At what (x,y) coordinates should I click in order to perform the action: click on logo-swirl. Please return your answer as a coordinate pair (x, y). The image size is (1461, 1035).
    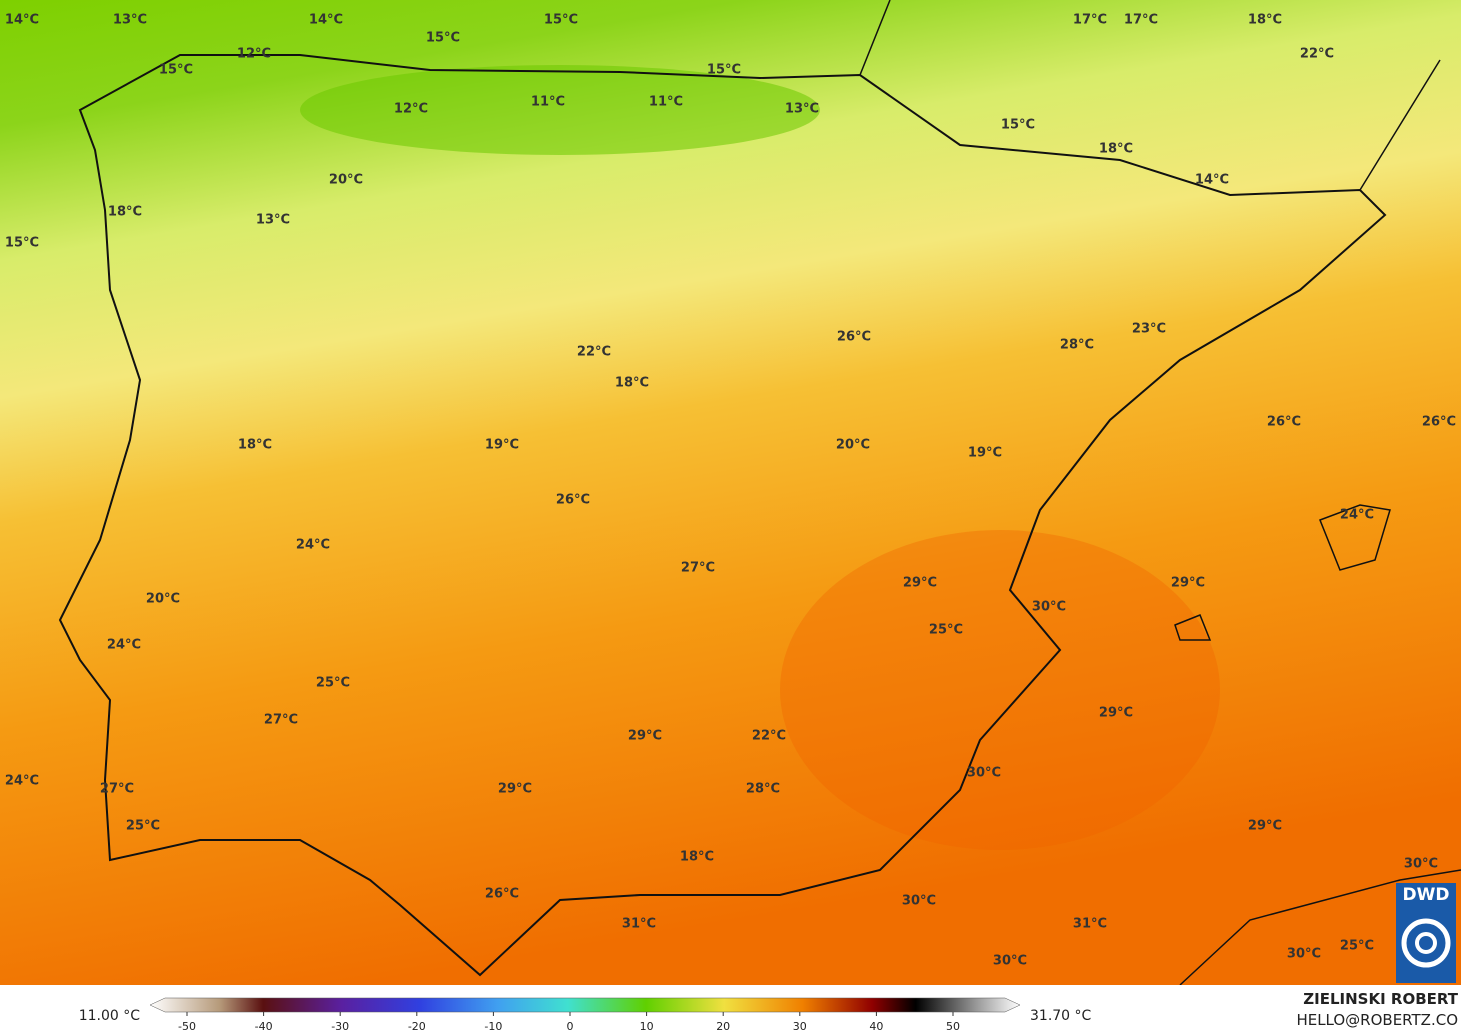
    Looking at the image, I should click on (1426, 943).